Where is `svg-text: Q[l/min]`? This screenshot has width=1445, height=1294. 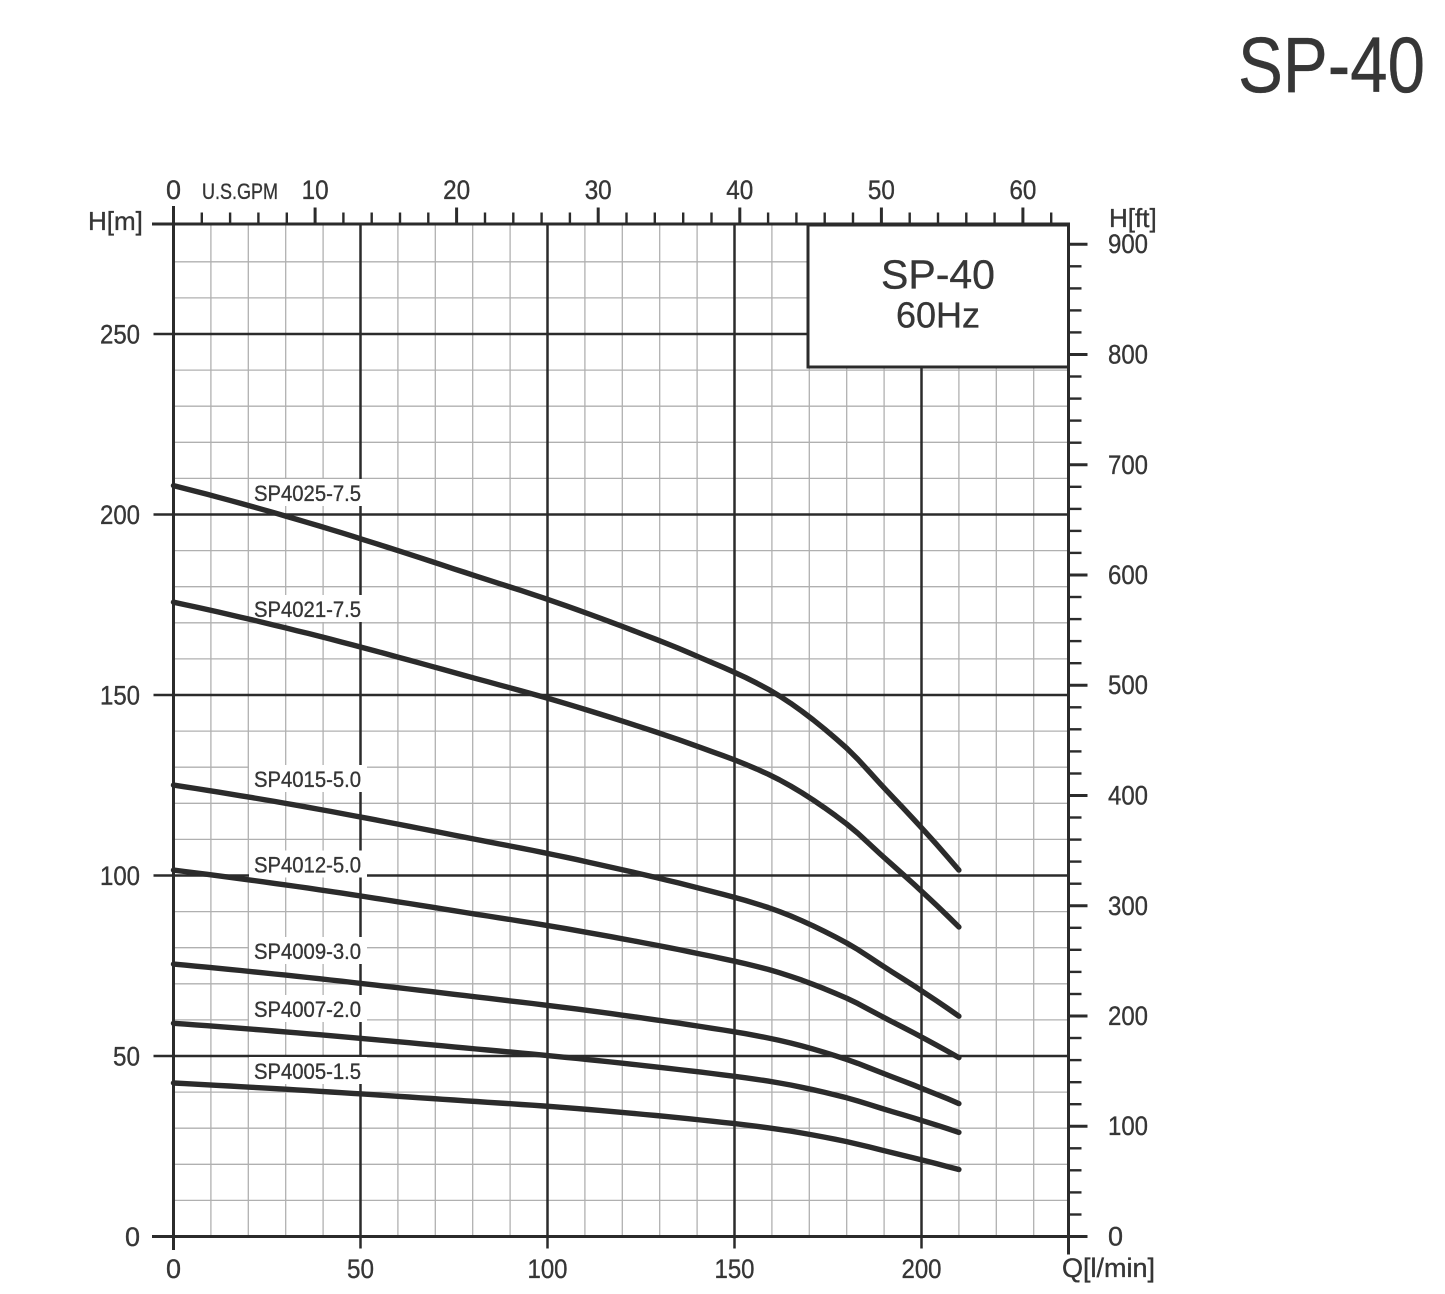 svg-text: Q[l/min] is located at coordinates (1108, 1268).